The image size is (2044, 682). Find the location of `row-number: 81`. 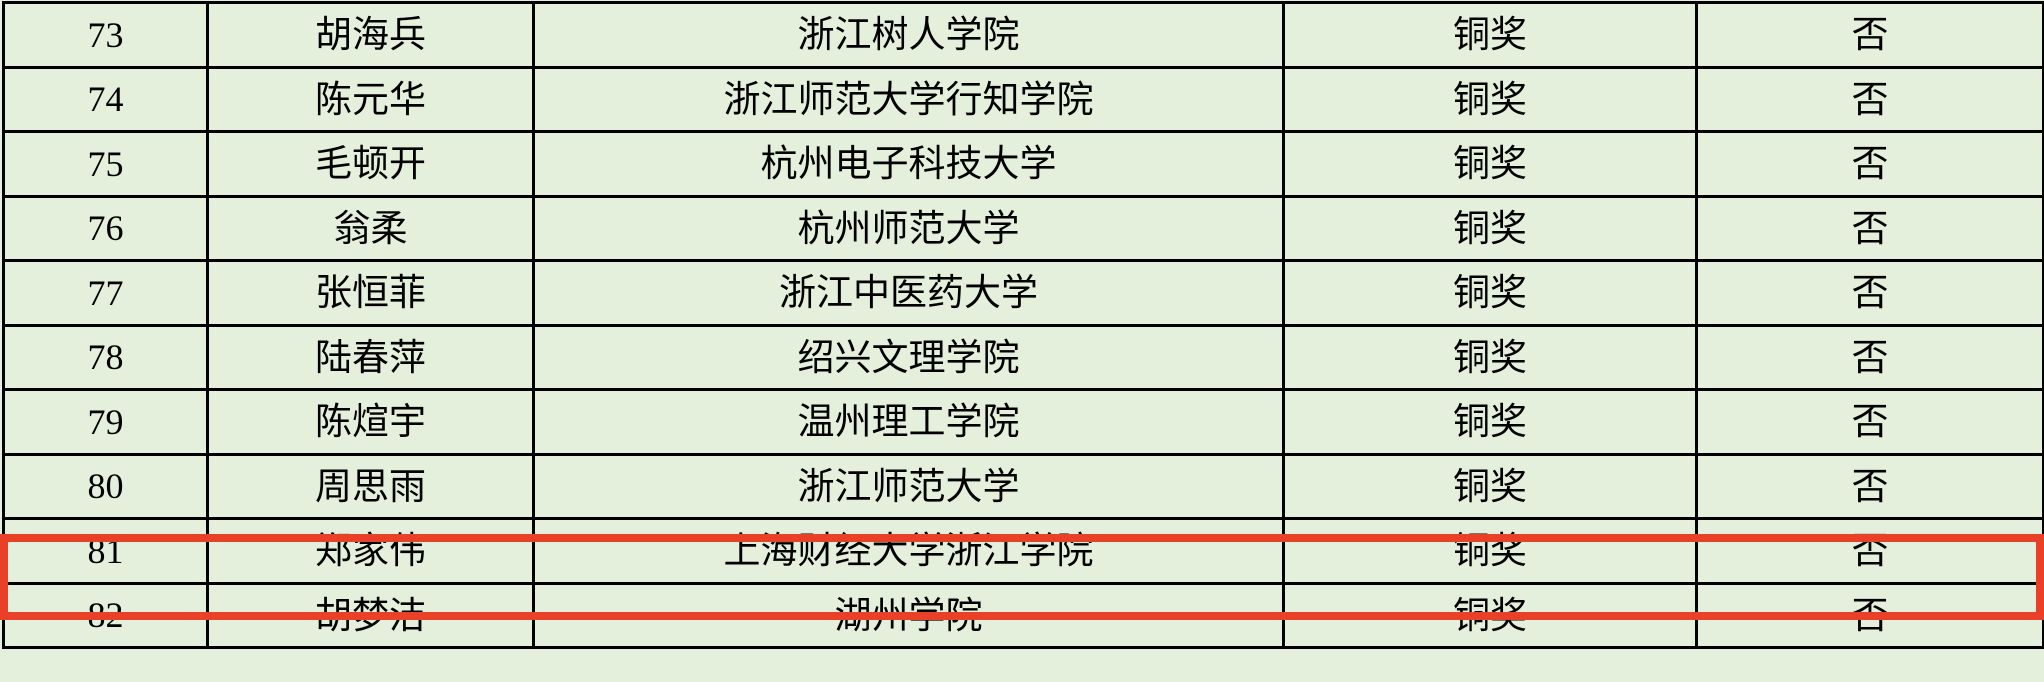

row-number: 81 is located at coordinates (105, 551).